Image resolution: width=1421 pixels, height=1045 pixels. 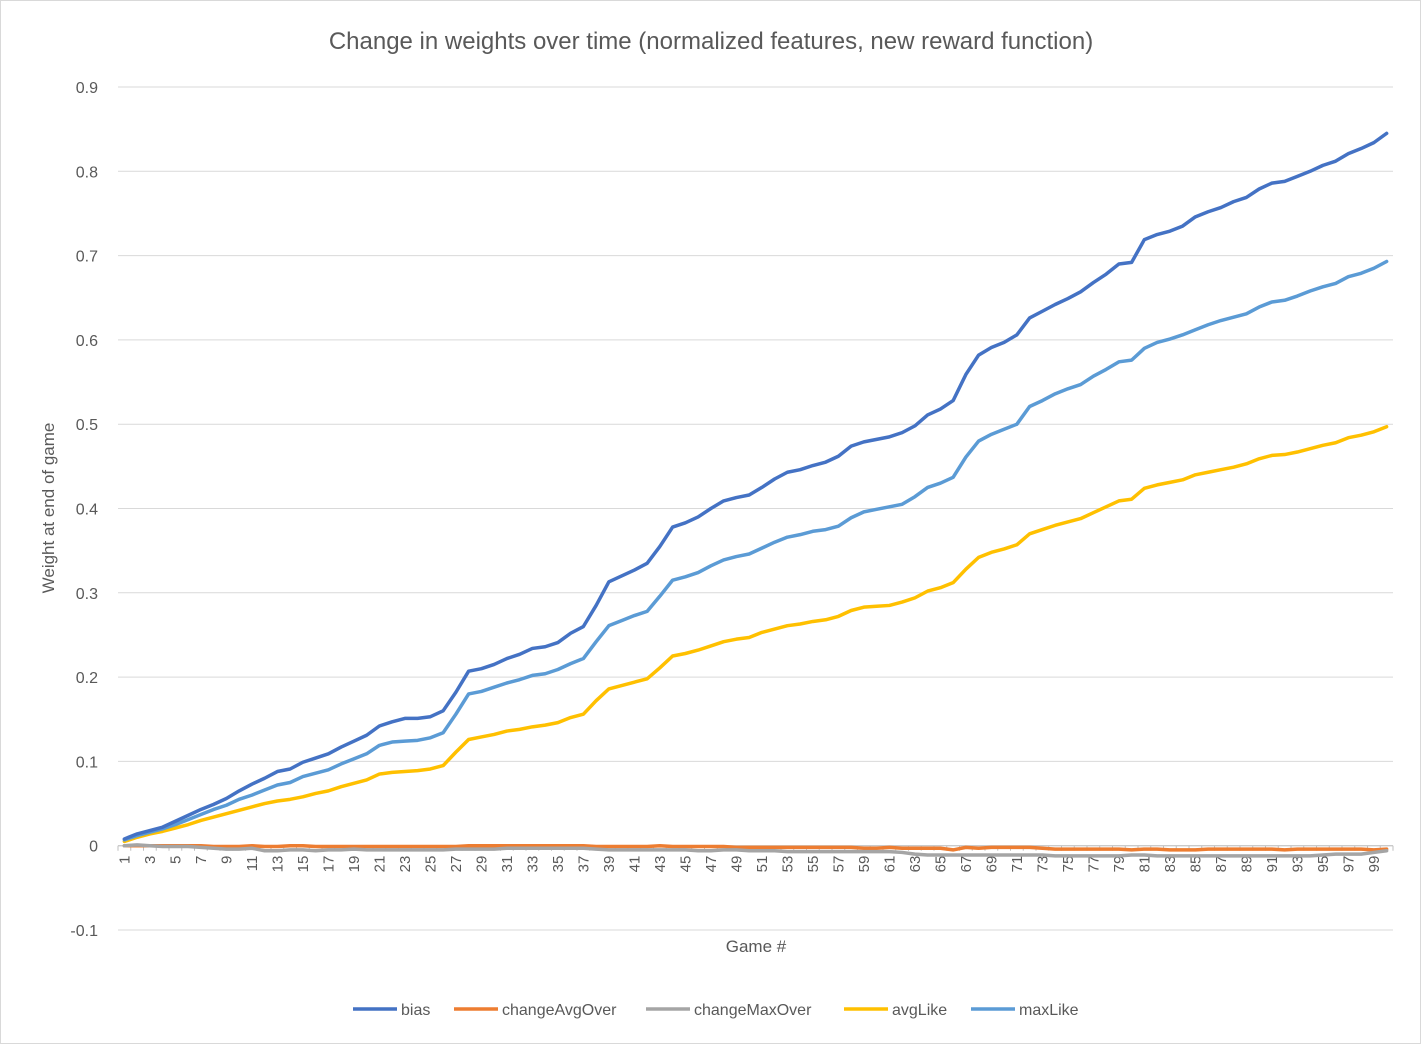 I want to click on x-tick-label: 69, so click(x=991, y=864).